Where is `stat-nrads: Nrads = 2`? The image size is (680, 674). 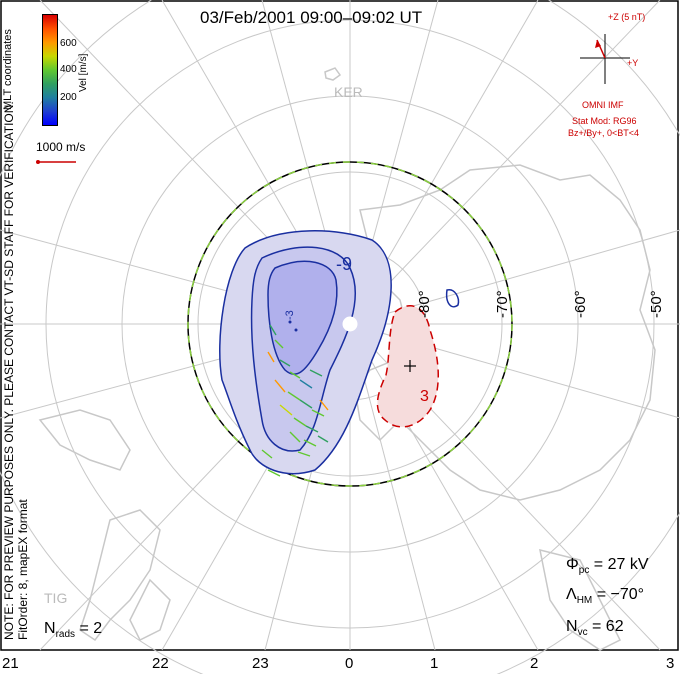
stat-nrads: Nrads = 2 is located at coordinates (73, 630).